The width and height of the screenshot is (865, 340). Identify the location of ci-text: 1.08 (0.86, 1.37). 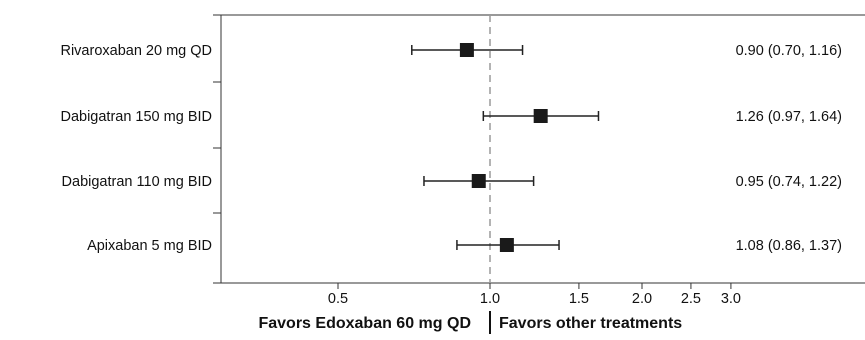
(789, 246).